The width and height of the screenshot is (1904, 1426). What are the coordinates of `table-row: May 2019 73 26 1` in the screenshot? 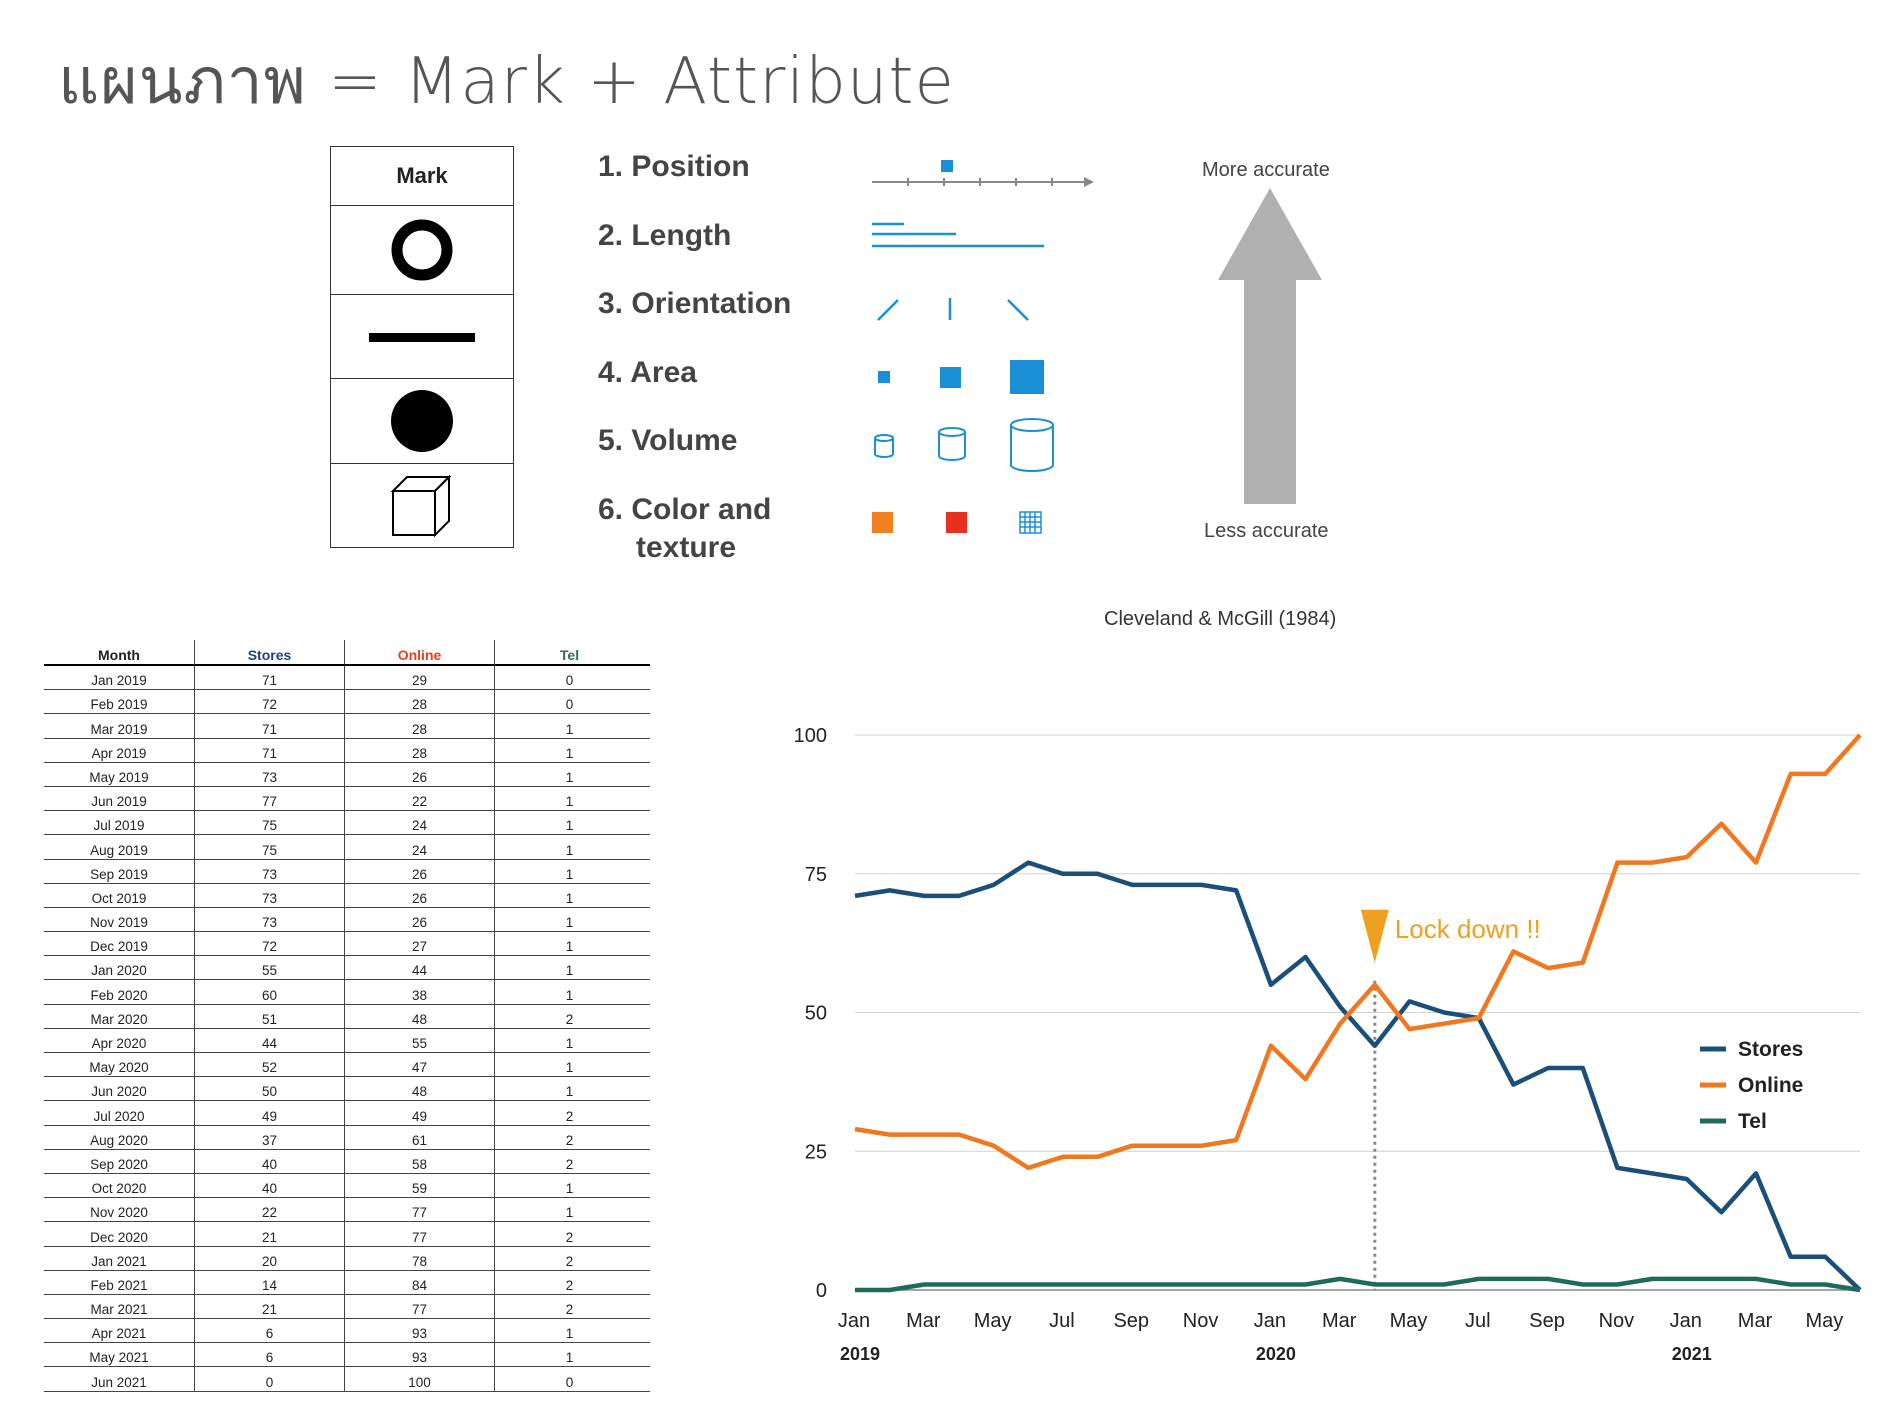 It's located at (347, 774).